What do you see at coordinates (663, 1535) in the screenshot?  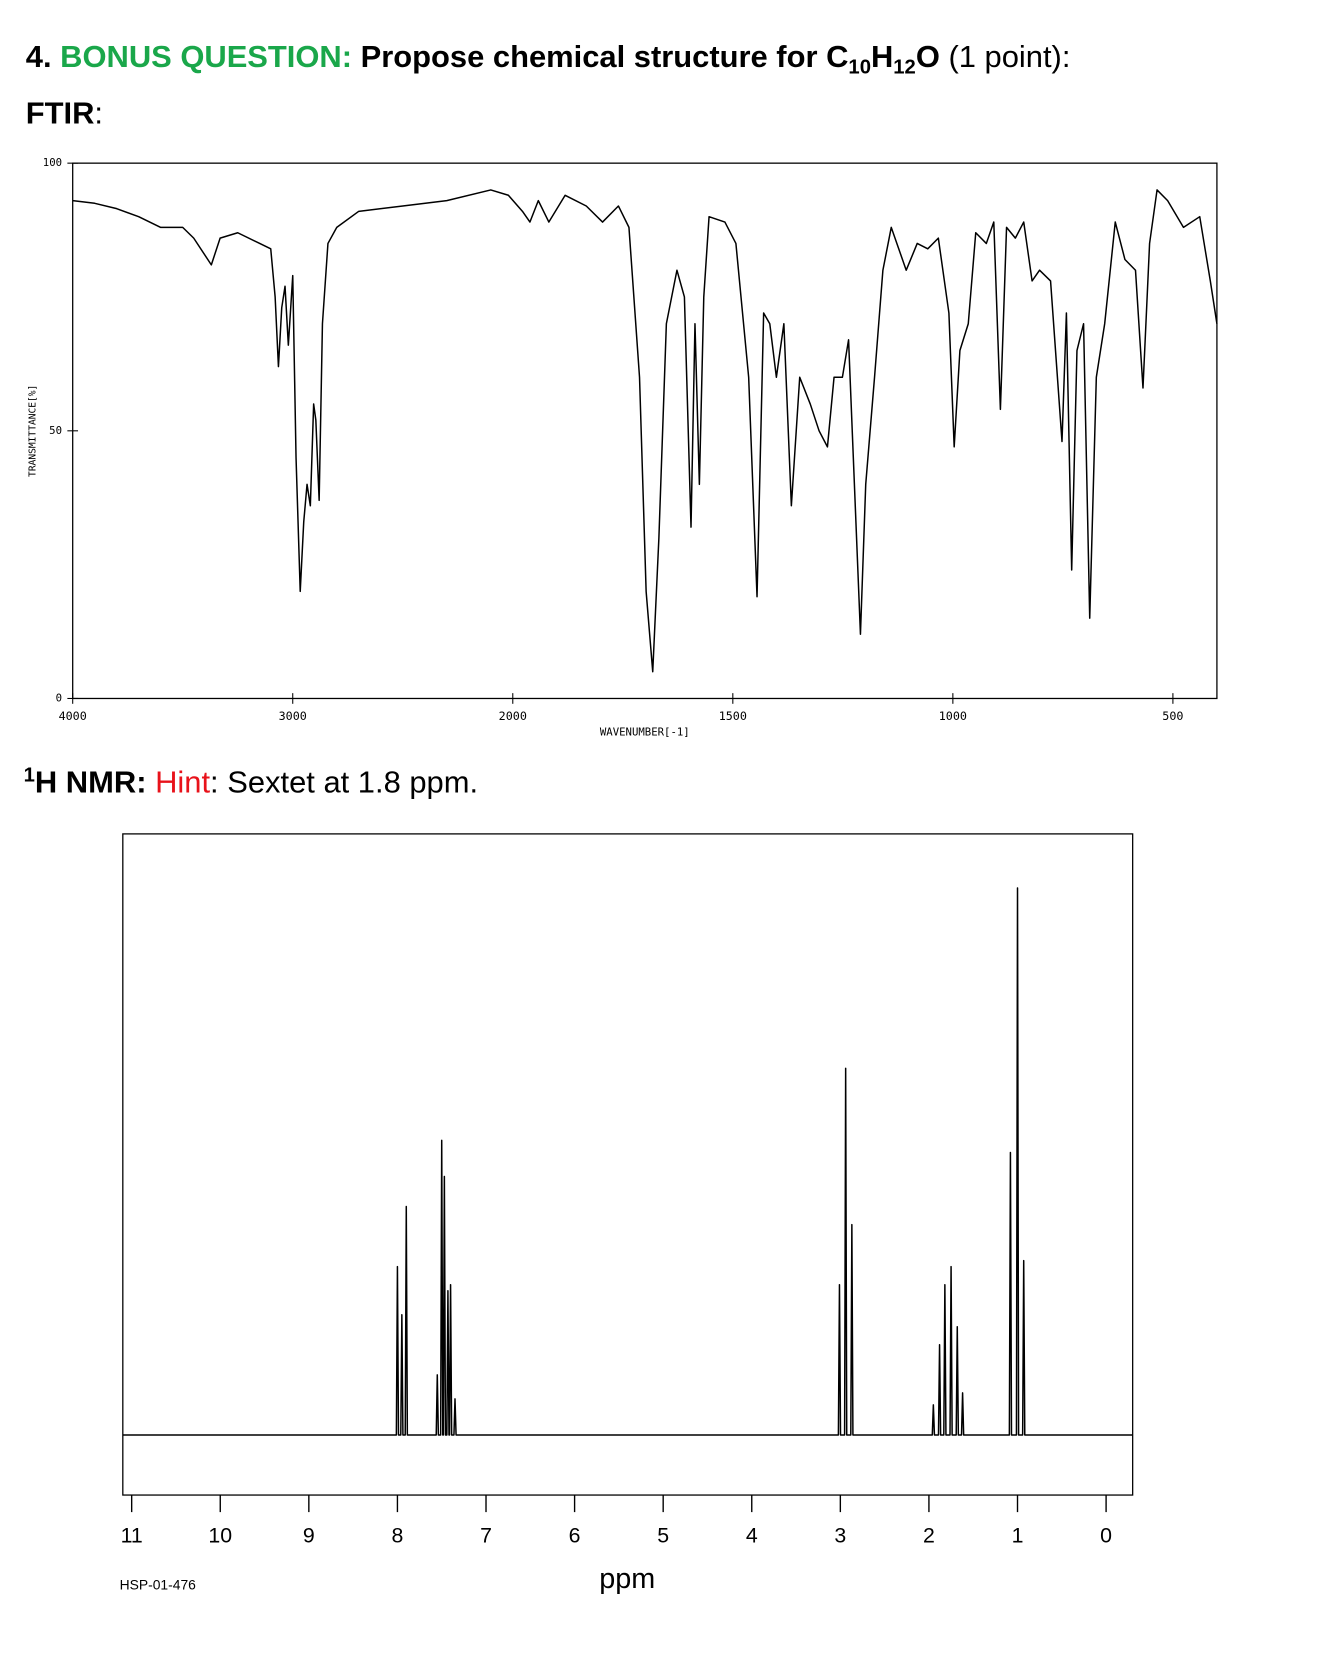 I see `x-tick-label: 5` at bounding box center [663, 1535].